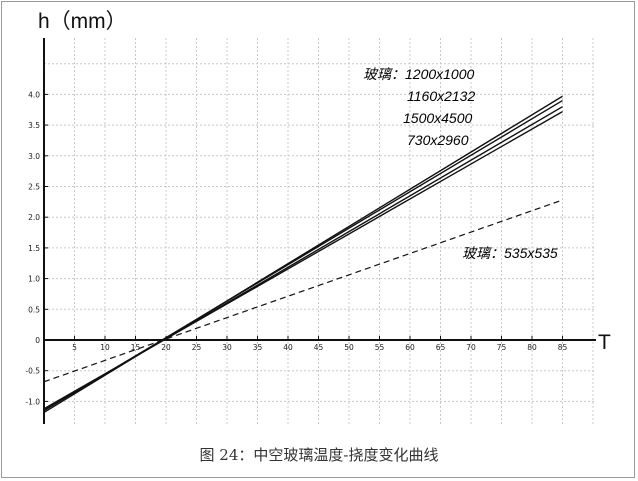 The image size is (638, 481). I want to click on annotation-535x535: 玻璃：535x535, so click(510, 253).